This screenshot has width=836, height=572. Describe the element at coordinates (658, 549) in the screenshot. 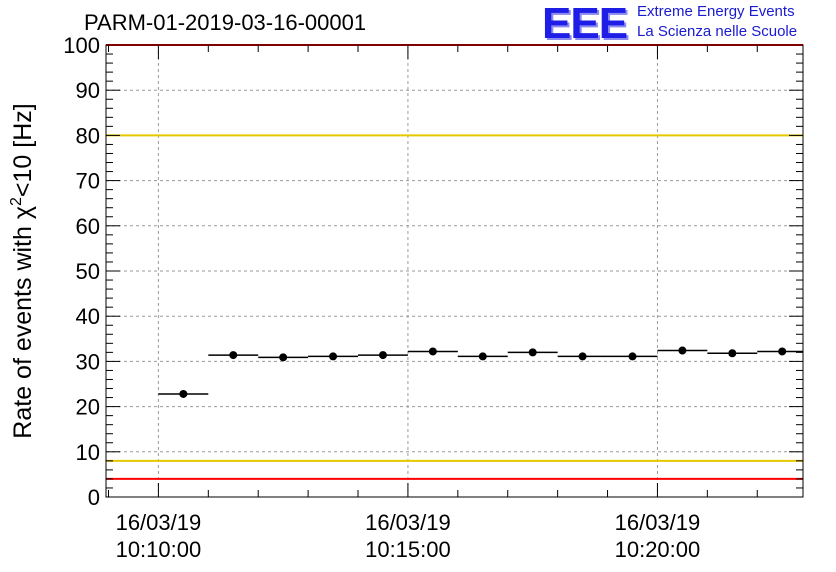

I see `x-tick-label: 10:20:00` at that location.